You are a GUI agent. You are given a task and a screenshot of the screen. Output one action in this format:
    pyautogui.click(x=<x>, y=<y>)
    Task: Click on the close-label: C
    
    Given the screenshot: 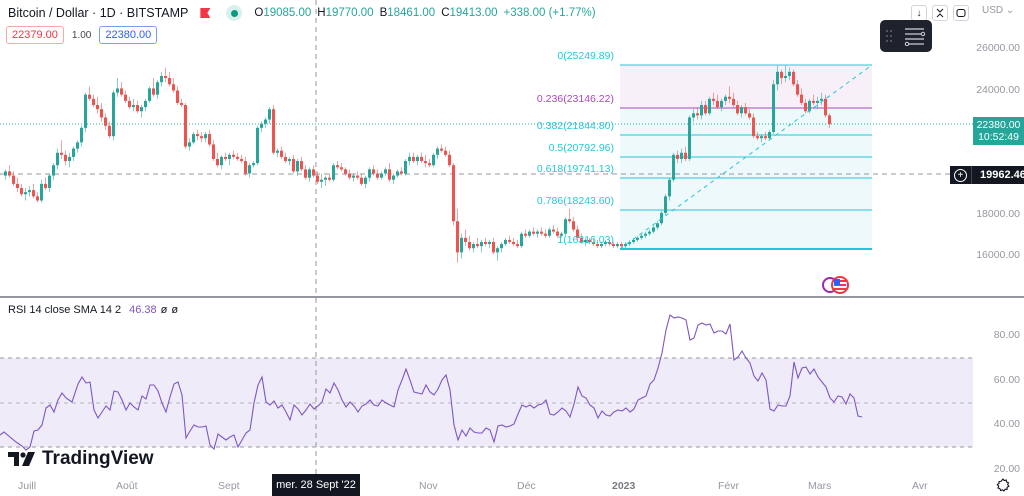 What is the action you would take?
    pyautogui.click(x=445, y=13)
    